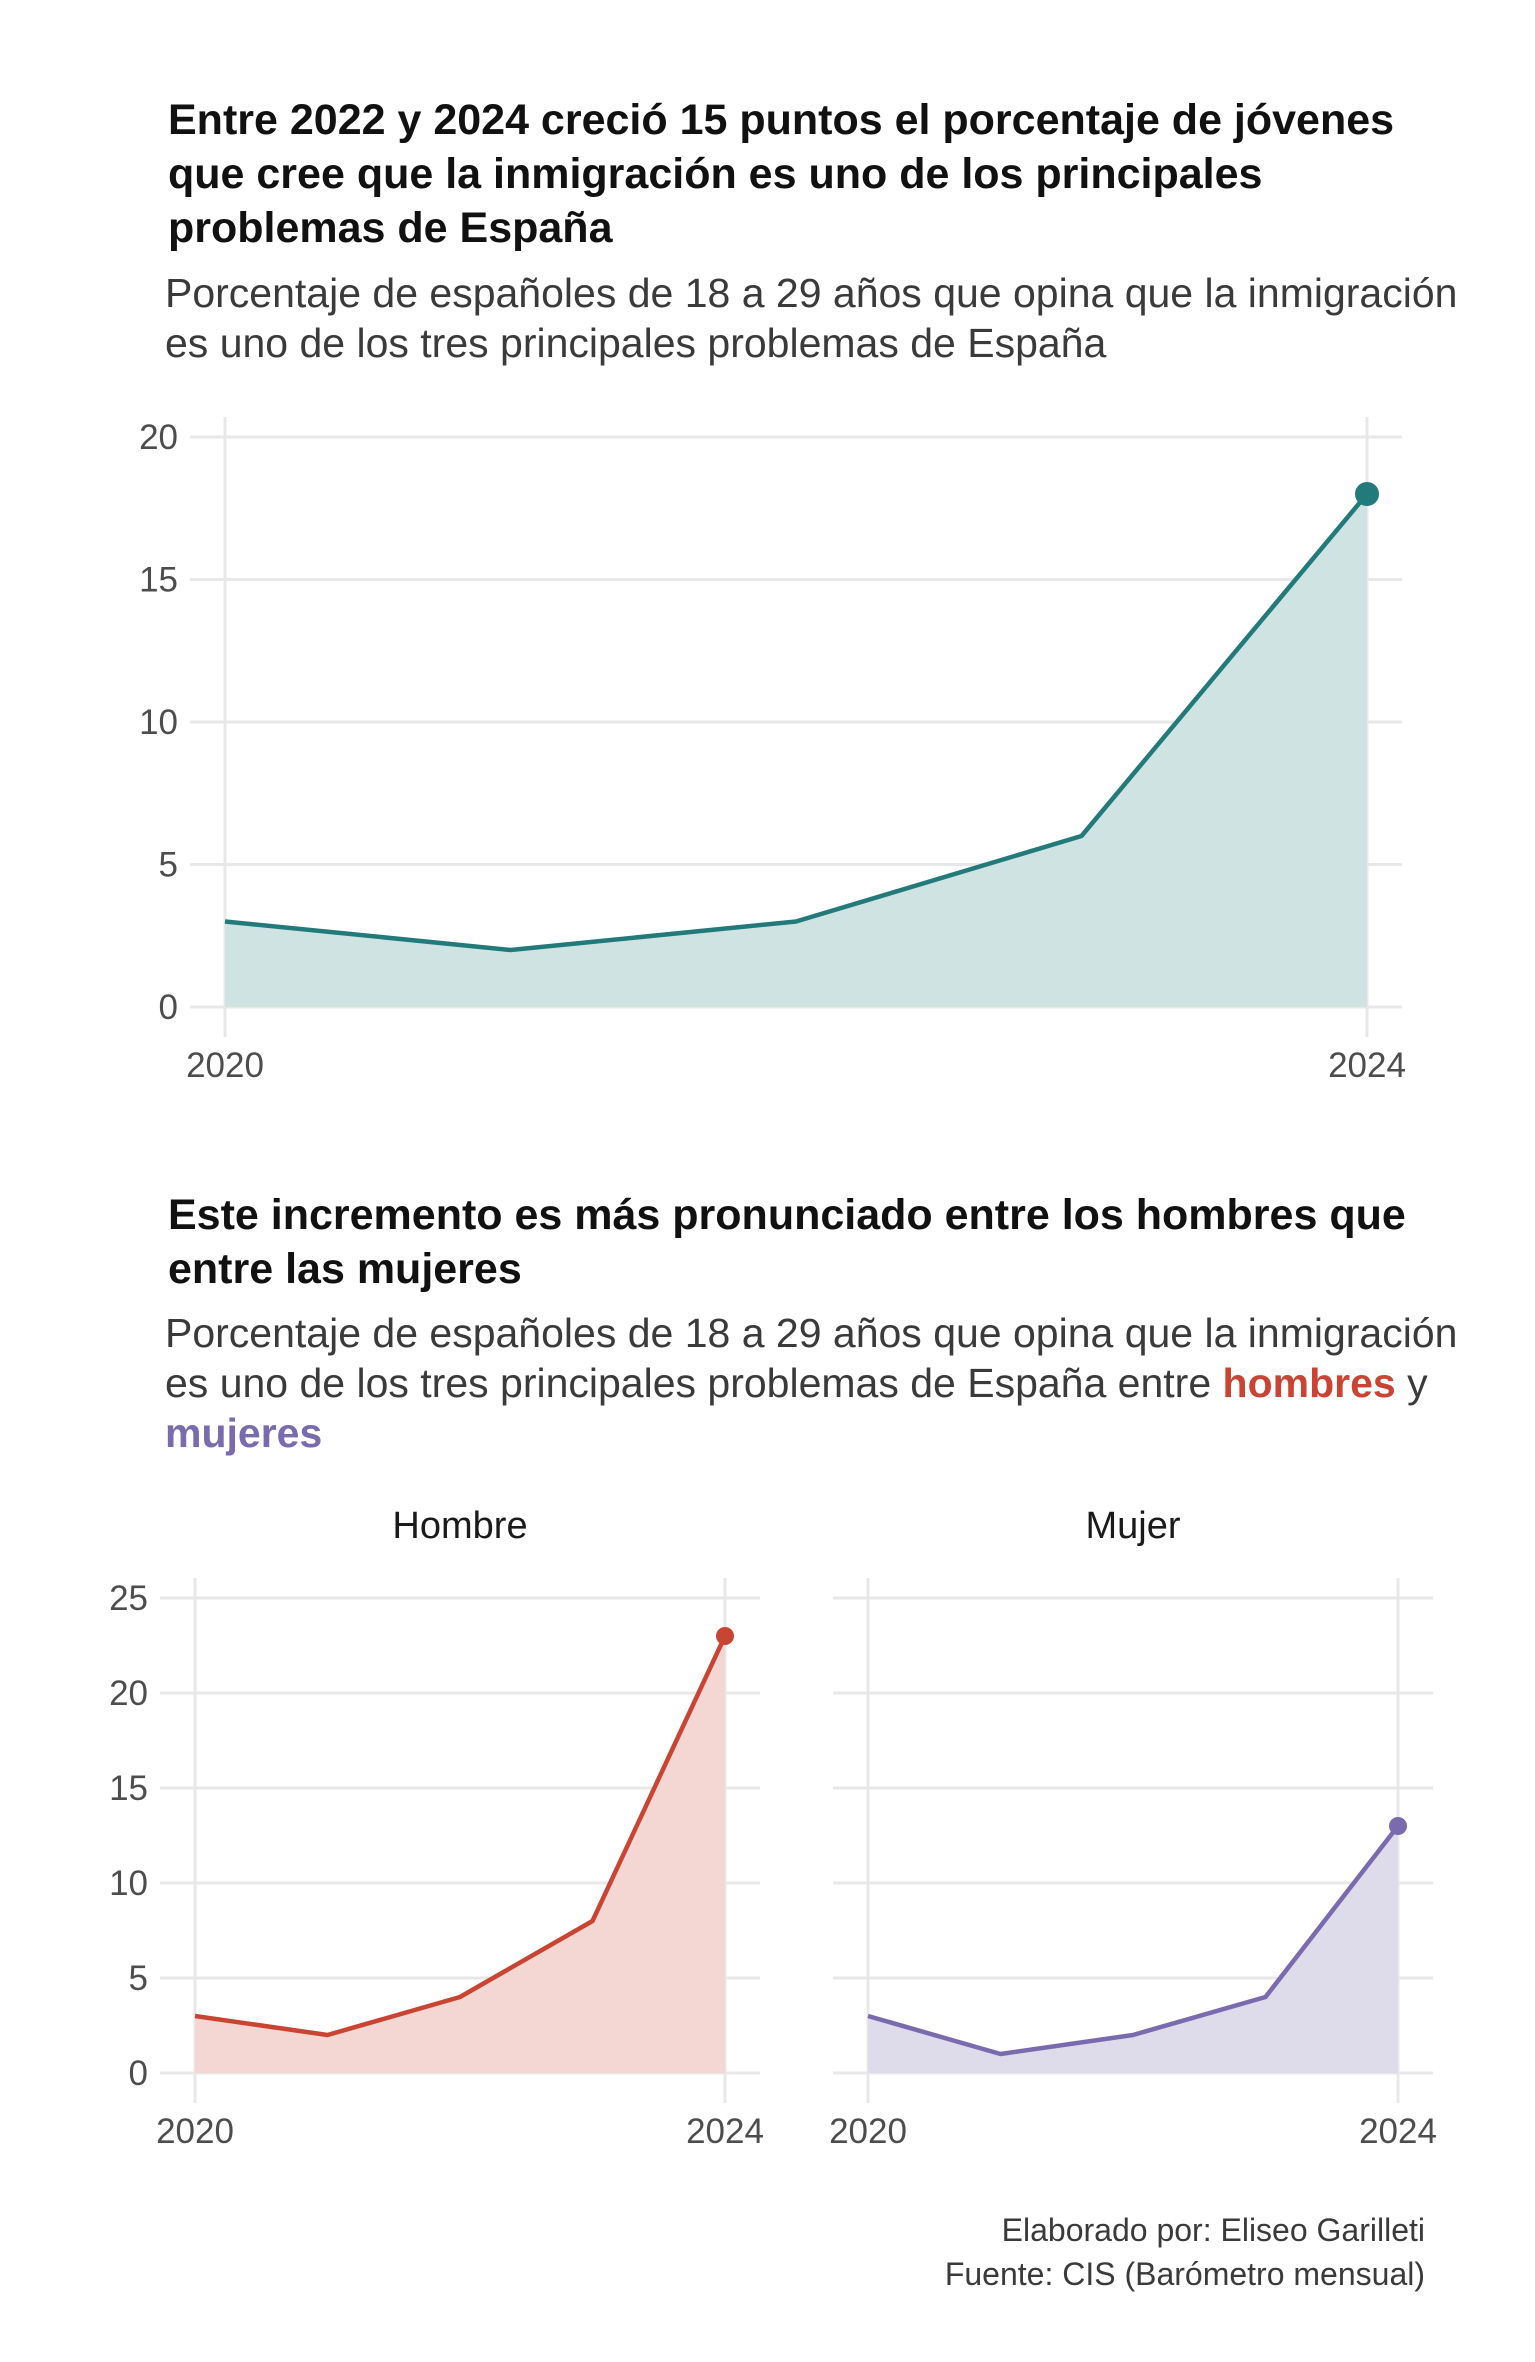 The image size is (1535, 2362). I want to click on chart2-facet-2-area, so click(1133, 1949).